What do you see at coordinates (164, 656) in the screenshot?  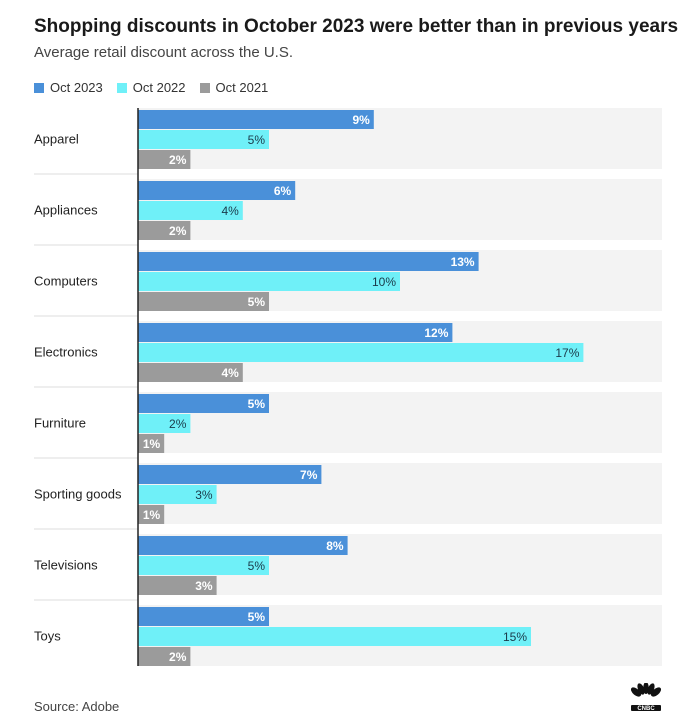 I see `bar-toys-oct-2021` at bounding box center [164, 656].